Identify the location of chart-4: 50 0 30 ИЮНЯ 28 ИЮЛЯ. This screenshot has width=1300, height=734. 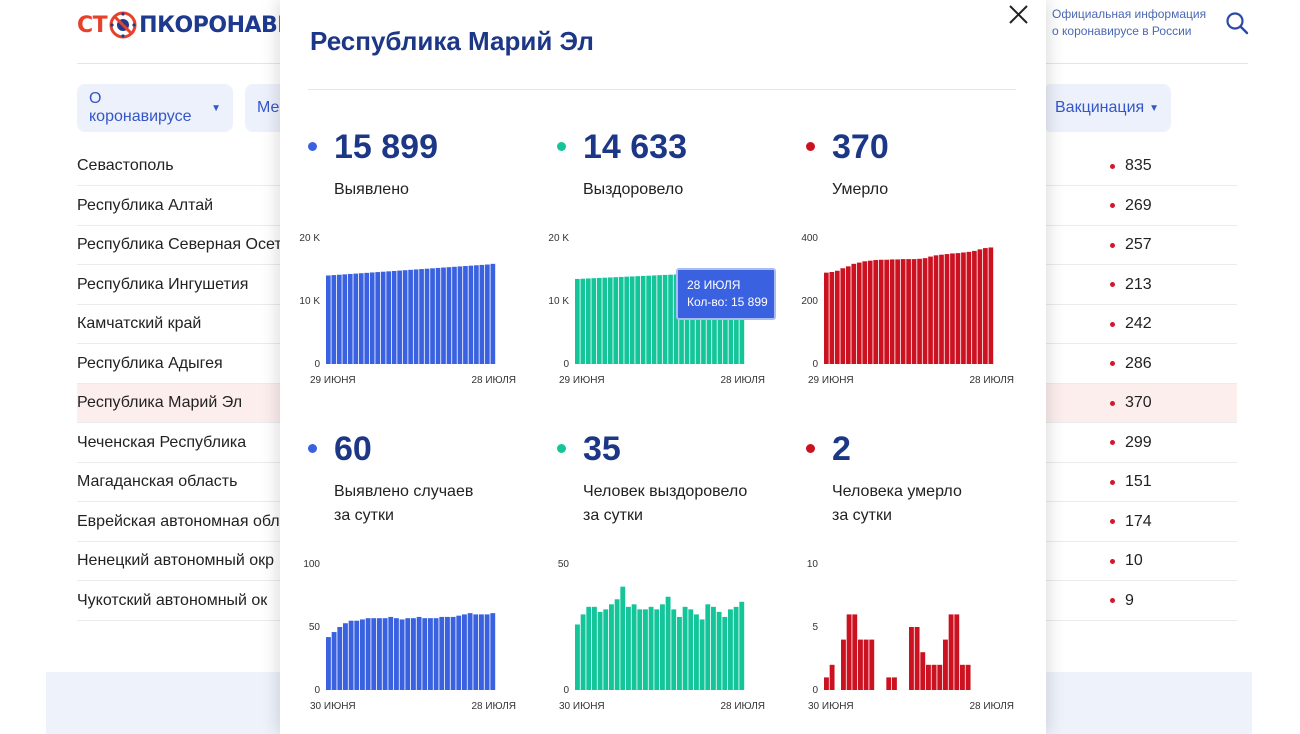
(660, 632).